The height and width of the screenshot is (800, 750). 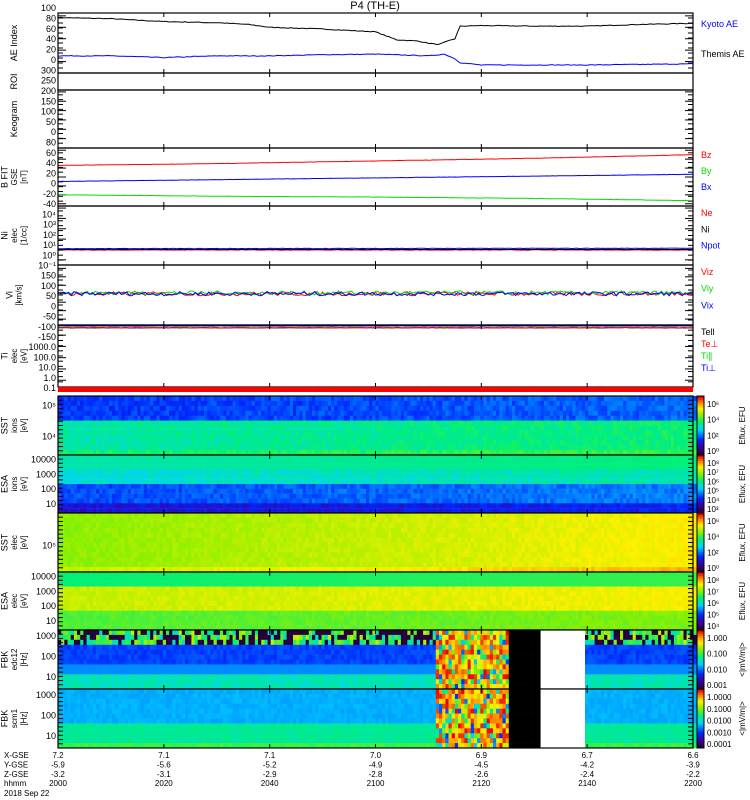 I want to click on sst-ions-colorbar-tick: 10², so click(x=713, y=435).